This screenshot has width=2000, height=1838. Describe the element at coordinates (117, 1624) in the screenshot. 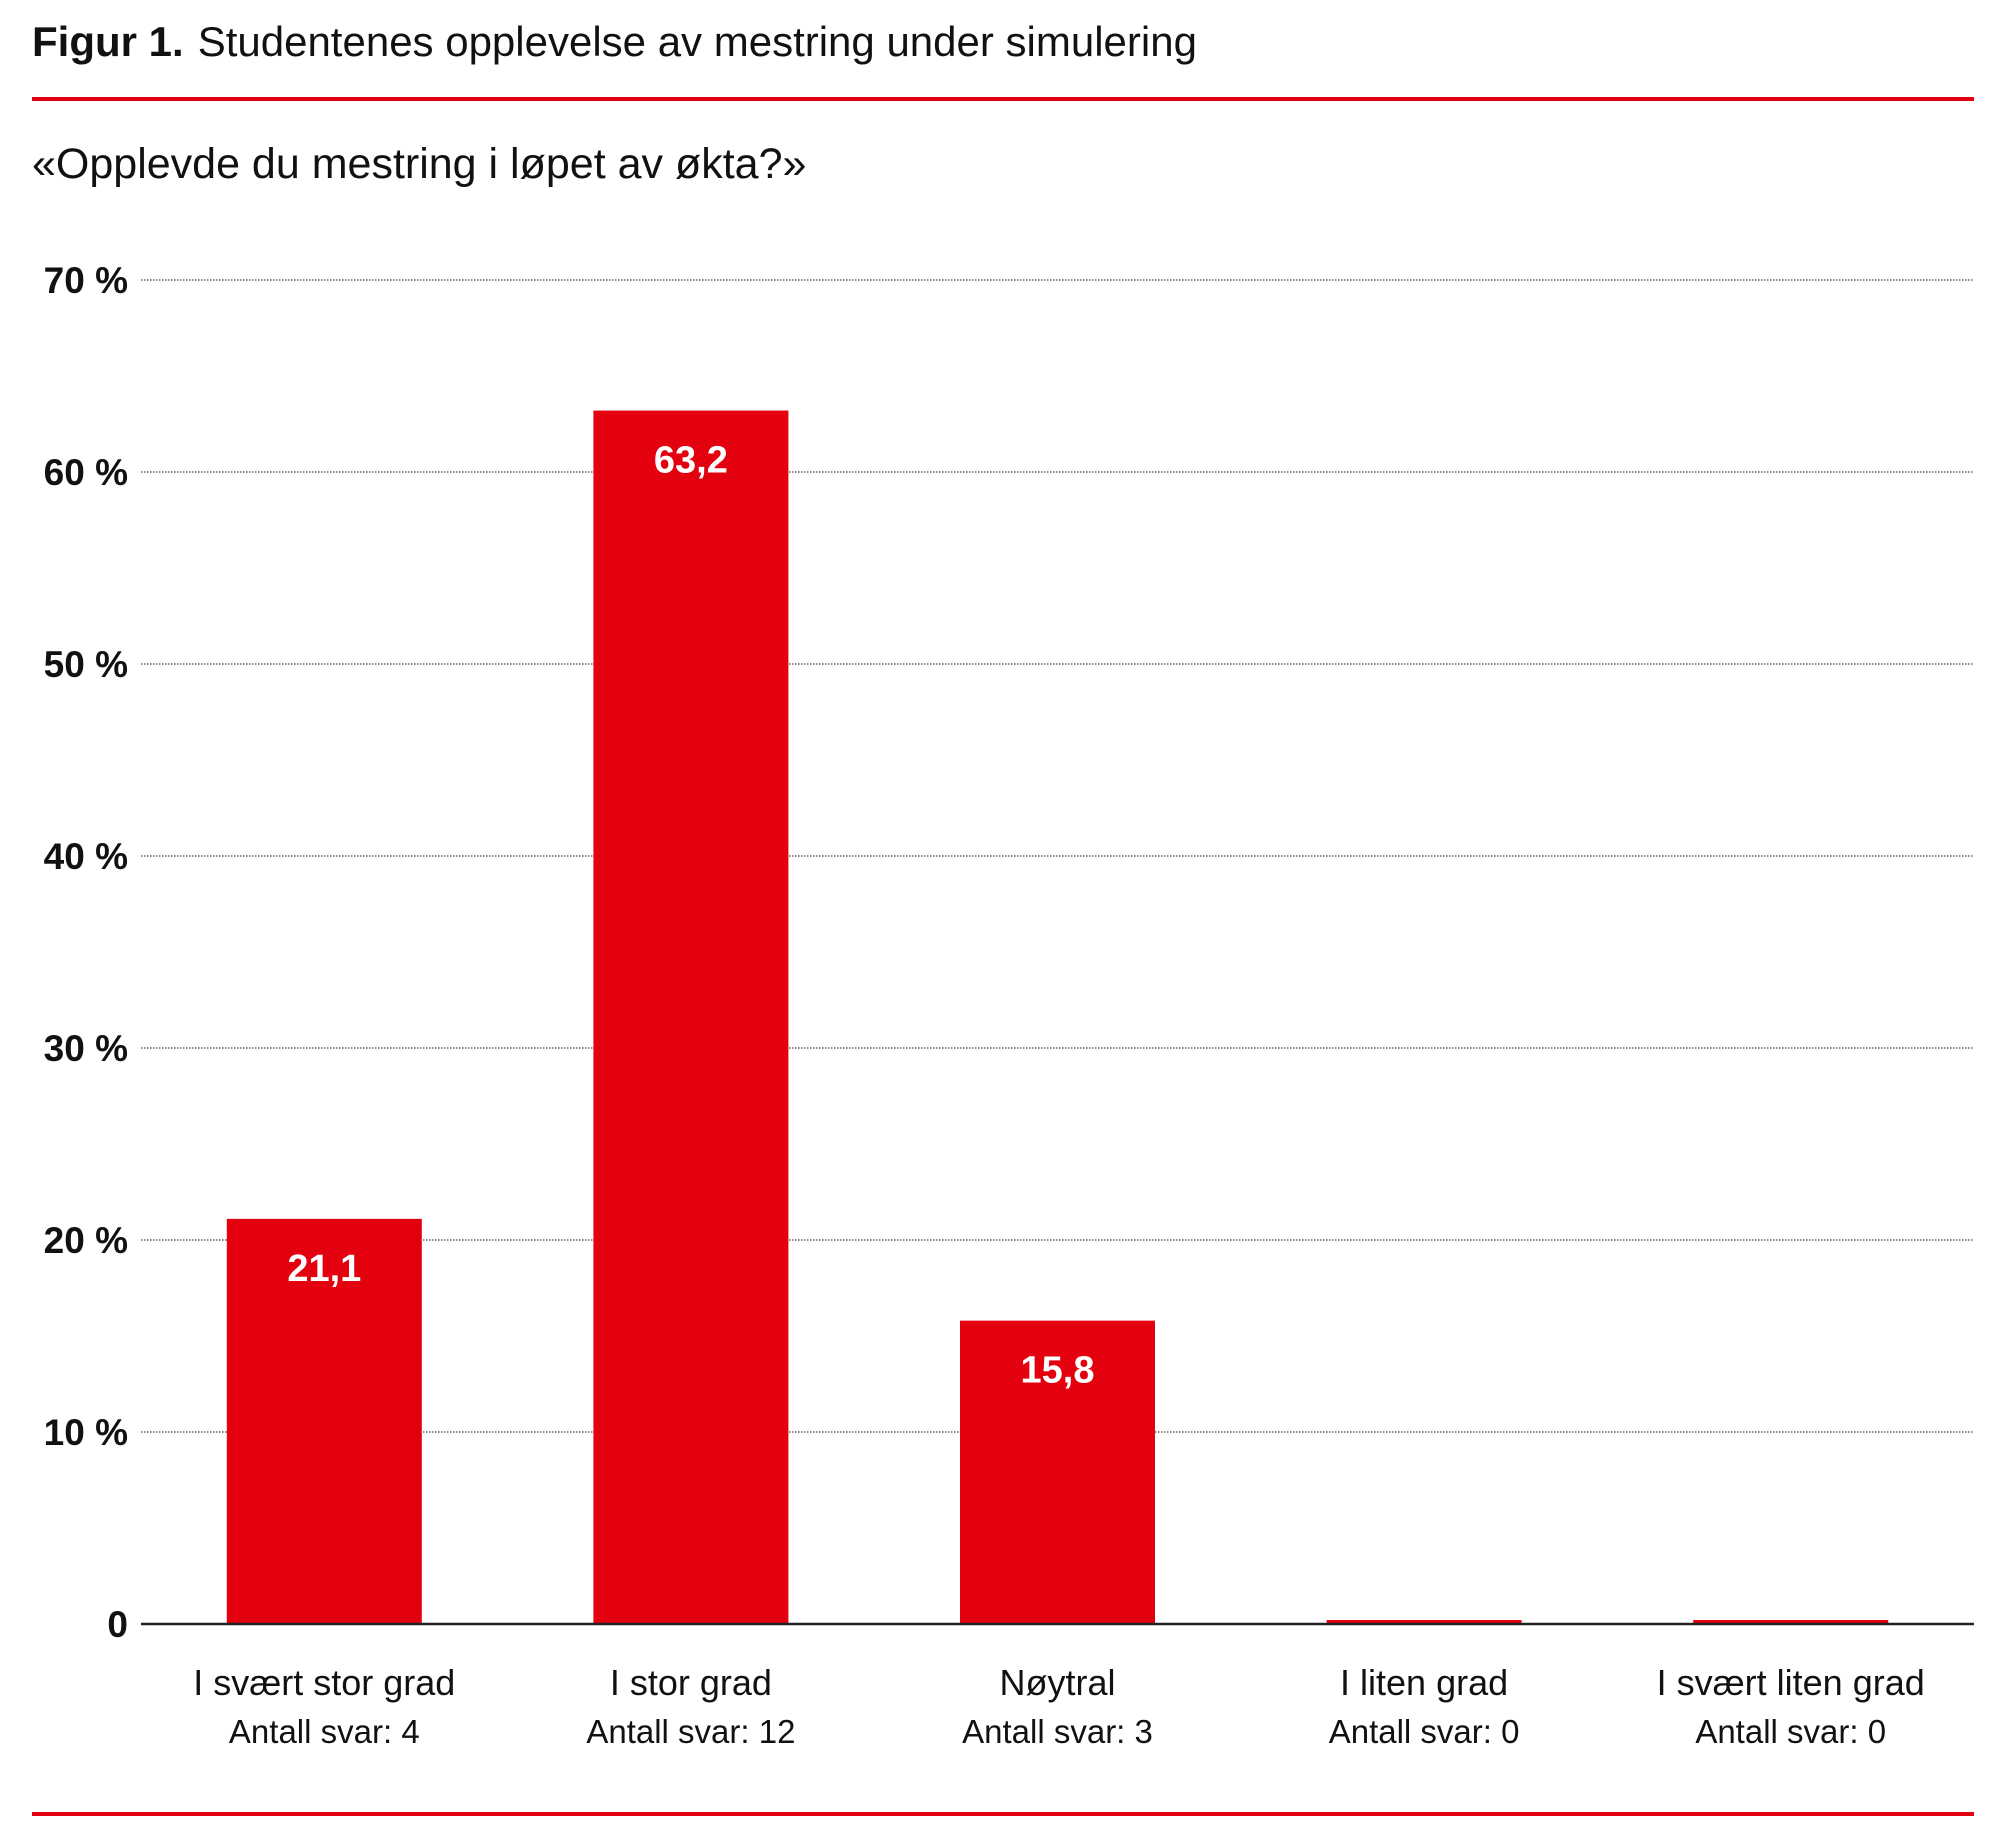

I see `y-tick-label: 0` at that location.